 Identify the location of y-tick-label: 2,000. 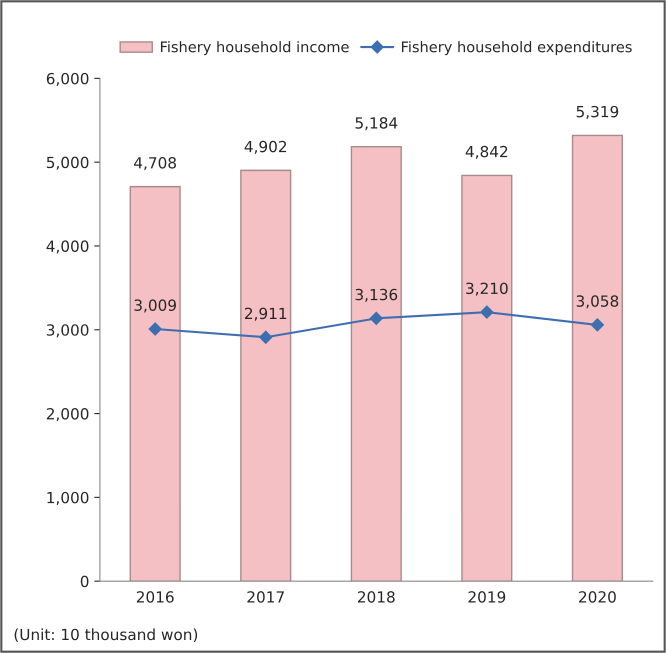
(67, 415).